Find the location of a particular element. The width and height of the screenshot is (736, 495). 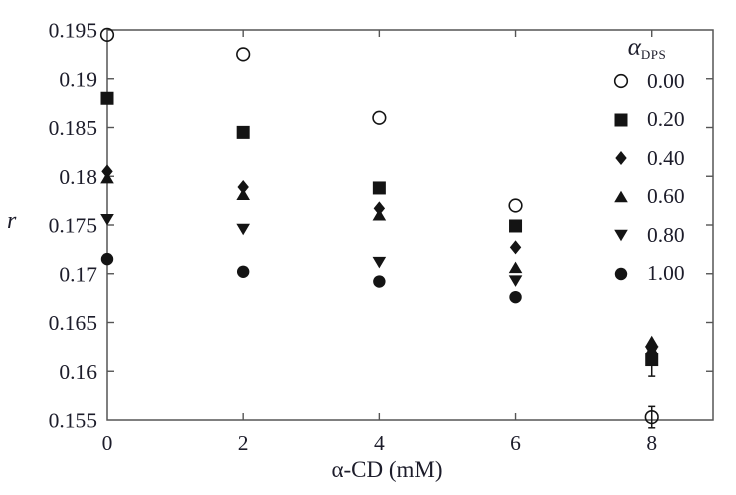

error-bar is located at coordinates (652, 417).